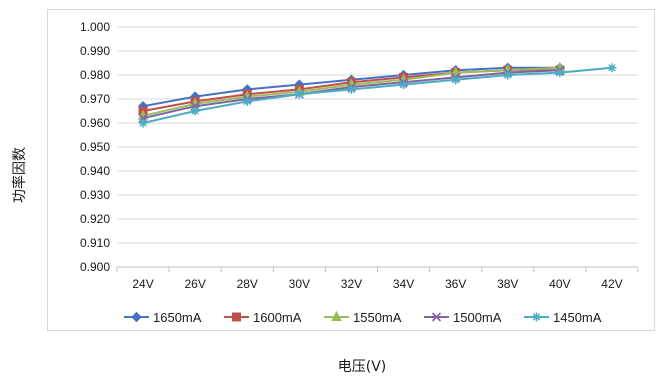 The image size is (664, 378). Describe the element at coordinates (95, 243) in the screenshot. I see `y-tick-label: 0.910` at that location.